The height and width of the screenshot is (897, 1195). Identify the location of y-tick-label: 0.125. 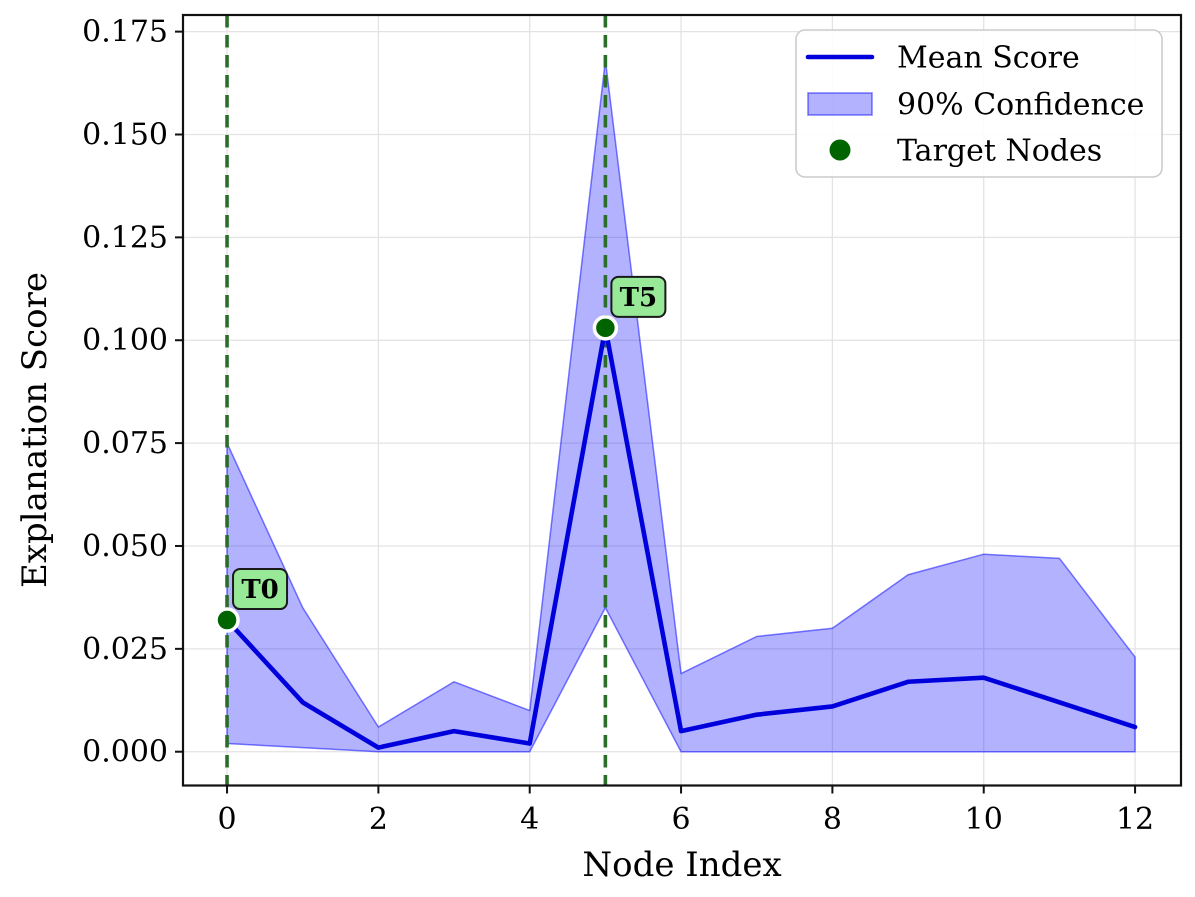
(125, 237).